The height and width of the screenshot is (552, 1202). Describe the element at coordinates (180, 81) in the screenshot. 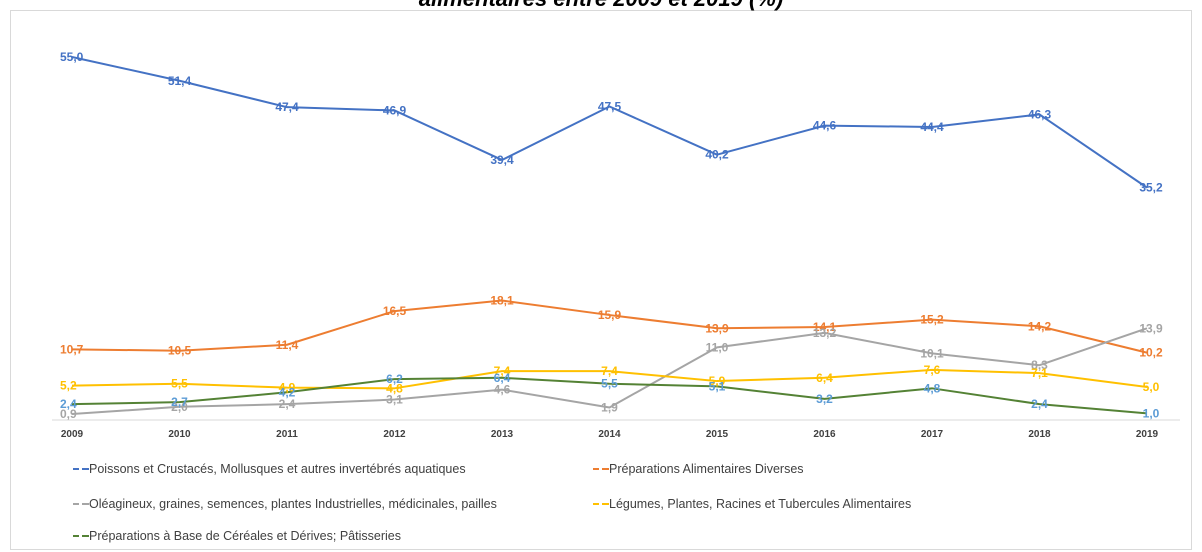

I see `data-label: 51,4` at that location.